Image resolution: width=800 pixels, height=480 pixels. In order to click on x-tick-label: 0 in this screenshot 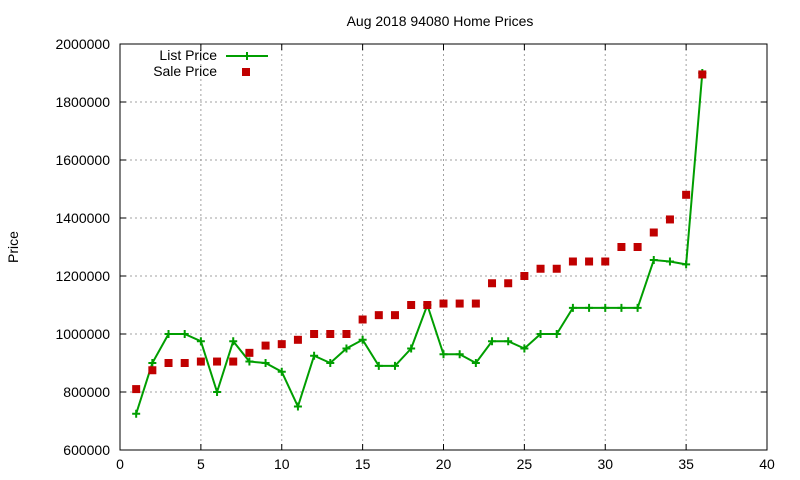, I will do `click(120, 464)`.